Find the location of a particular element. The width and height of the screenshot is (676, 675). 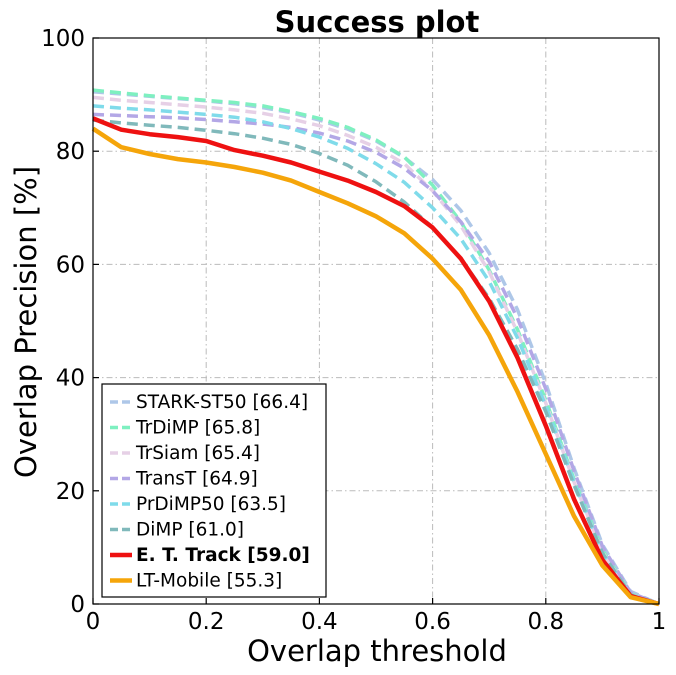

chart-title: Success plot is located at coordinates (377, 22).